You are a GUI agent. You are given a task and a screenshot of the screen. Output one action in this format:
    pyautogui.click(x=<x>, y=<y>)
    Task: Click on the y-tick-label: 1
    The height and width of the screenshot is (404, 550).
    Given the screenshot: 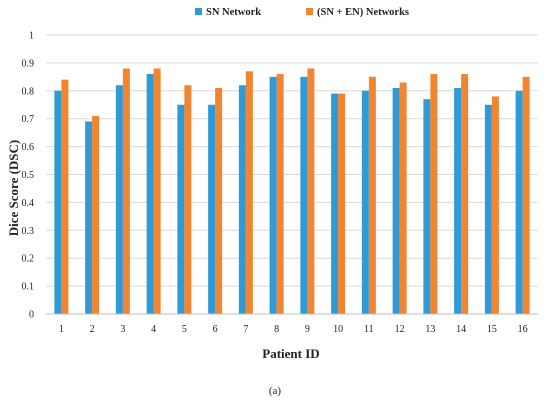 What is the action you would take?
    pyautogui.click(x=31, y=36)
    